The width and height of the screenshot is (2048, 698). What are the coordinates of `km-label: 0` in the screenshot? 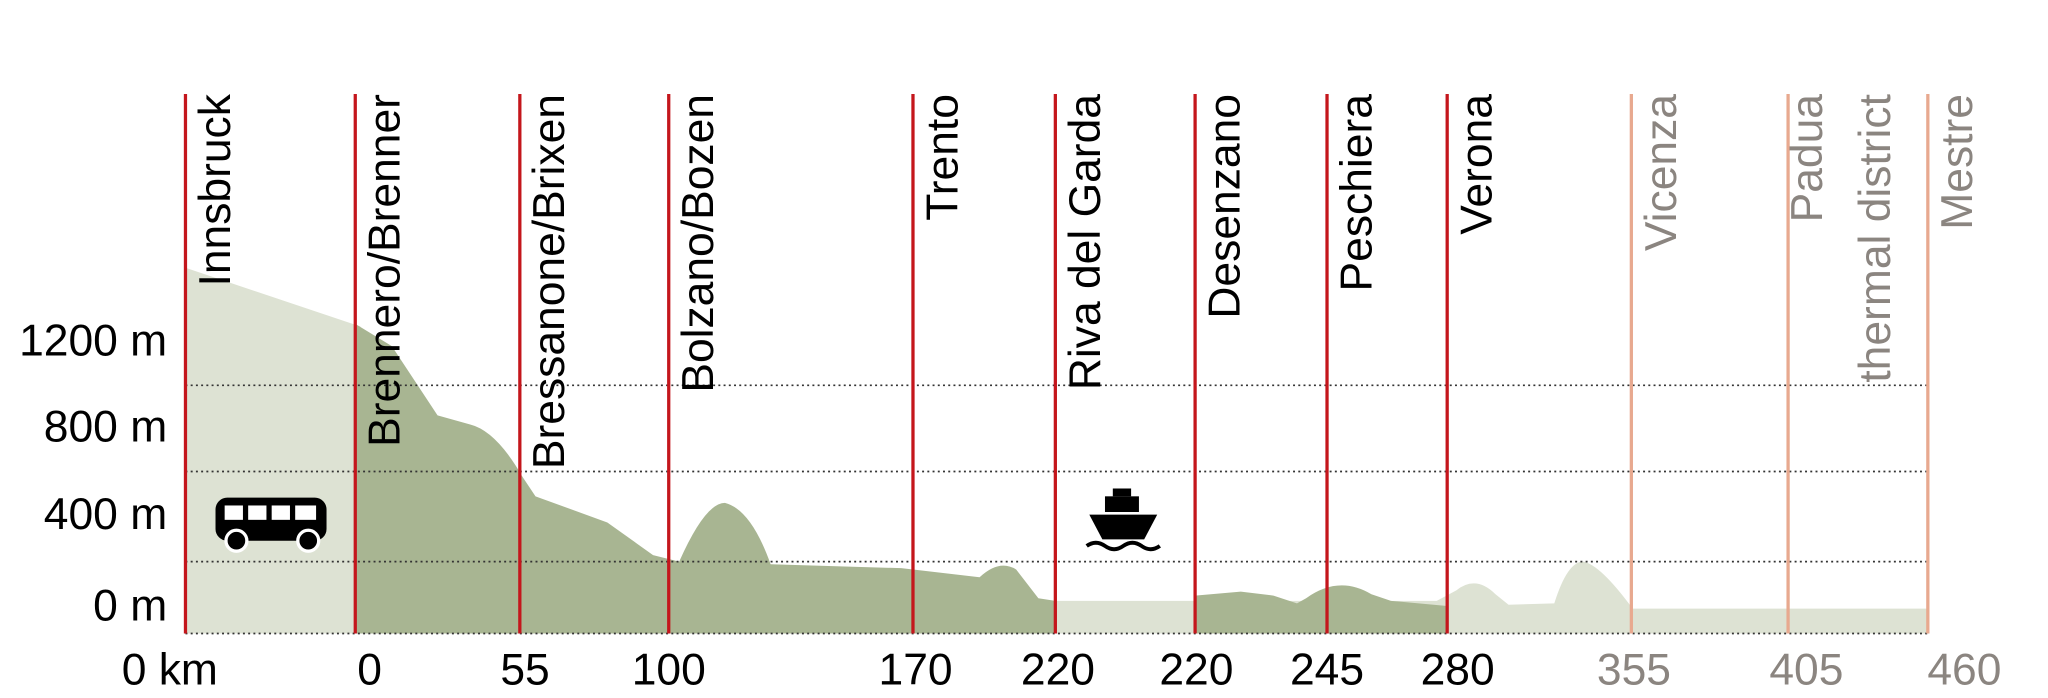 It's located at (369, 669).